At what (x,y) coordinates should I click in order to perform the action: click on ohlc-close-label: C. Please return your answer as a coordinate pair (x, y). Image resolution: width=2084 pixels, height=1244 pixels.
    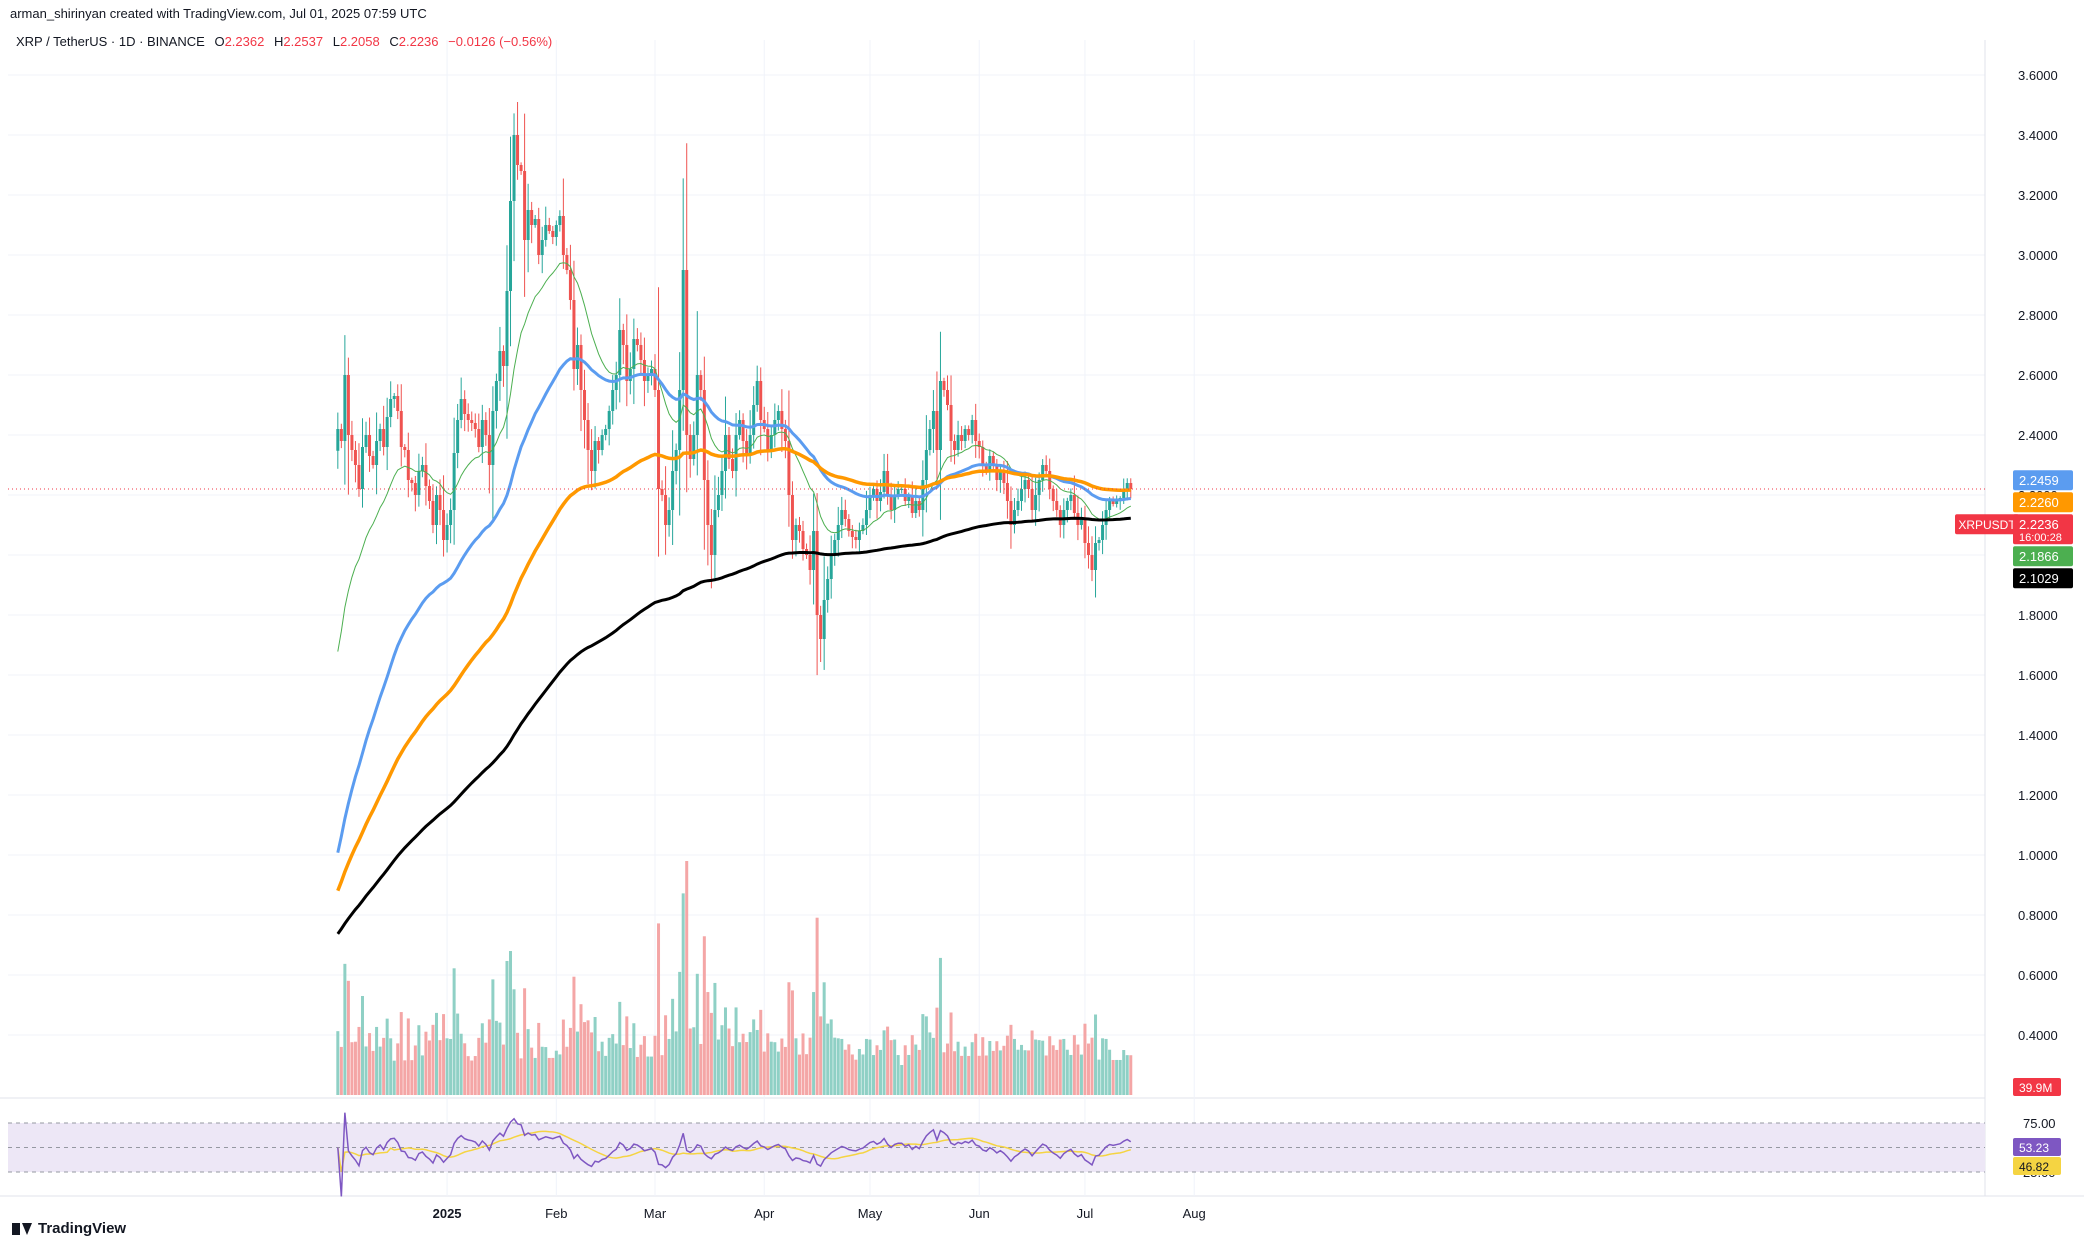
    Looking at the image, I should click on (394, 41).